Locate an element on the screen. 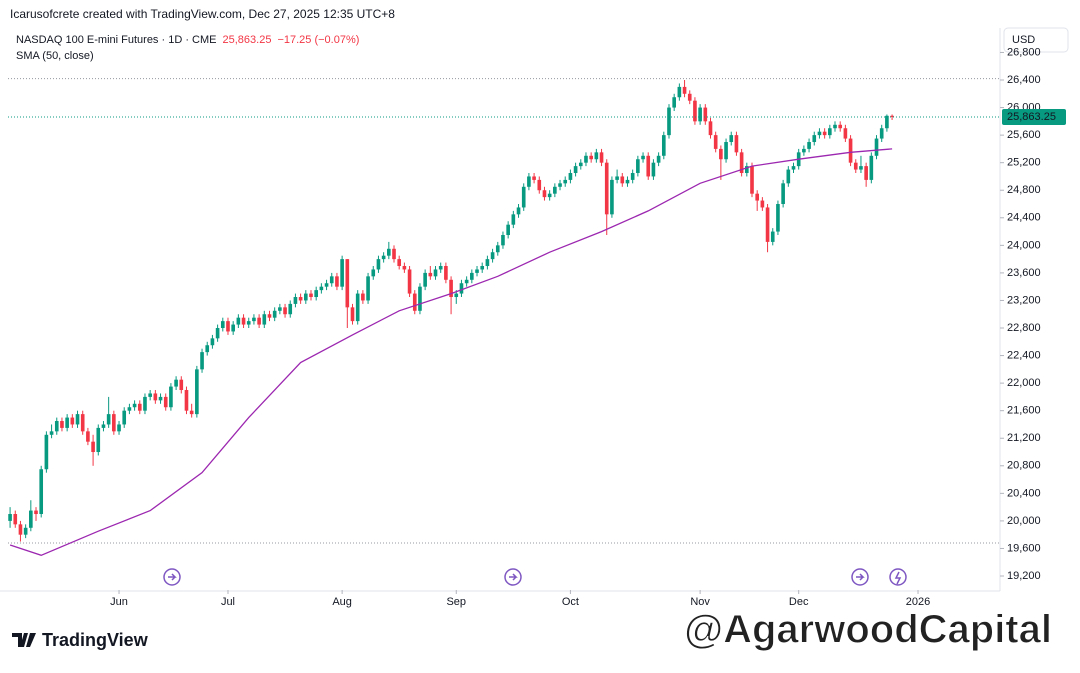  y-tick-label: 19,200 is located at coordinates (1024, 576).